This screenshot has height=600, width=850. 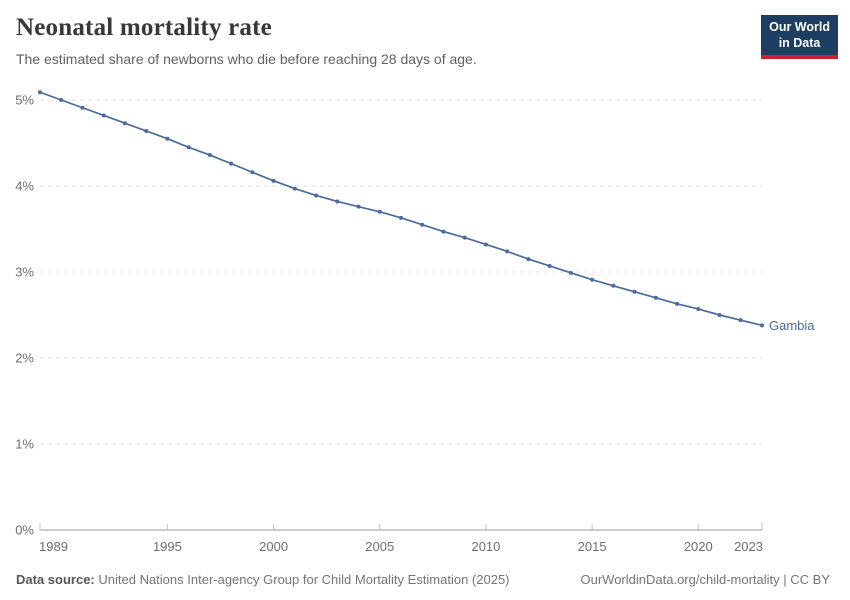 What do you see at coordinates (55, 579) in the screenshot?
I see `data-source-label: Data source:` at bounding box center [55, 579].